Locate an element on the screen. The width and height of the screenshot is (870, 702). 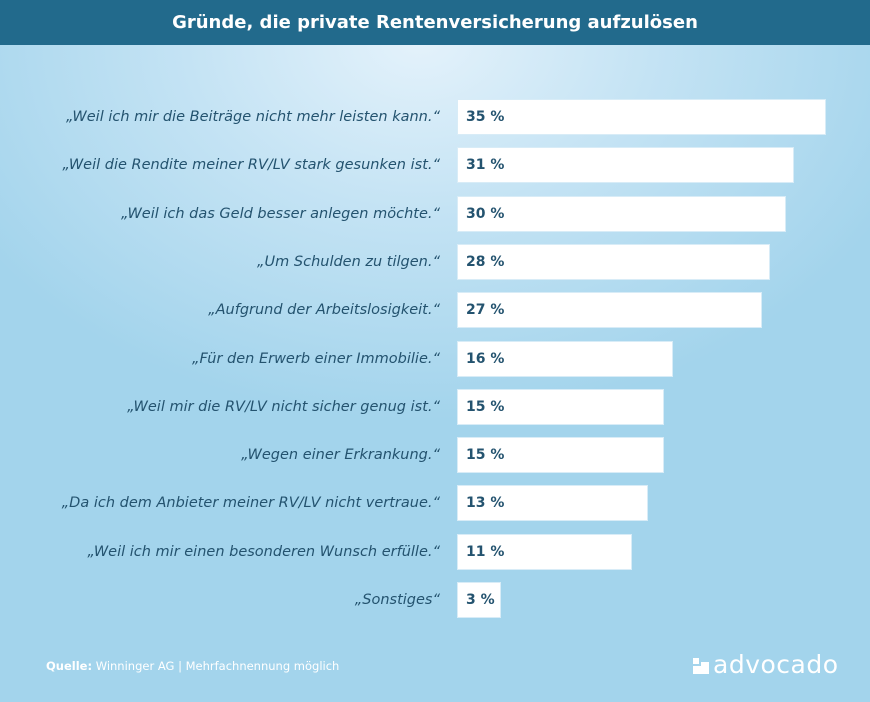
value-label: 27 % is located at coordinates (485, 310).